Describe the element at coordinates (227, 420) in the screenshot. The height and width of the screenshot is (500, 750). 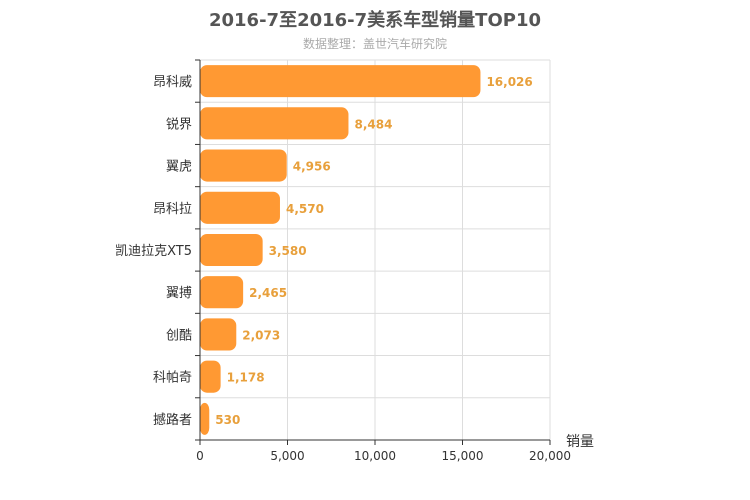
I see `value-label: 530` at that location.